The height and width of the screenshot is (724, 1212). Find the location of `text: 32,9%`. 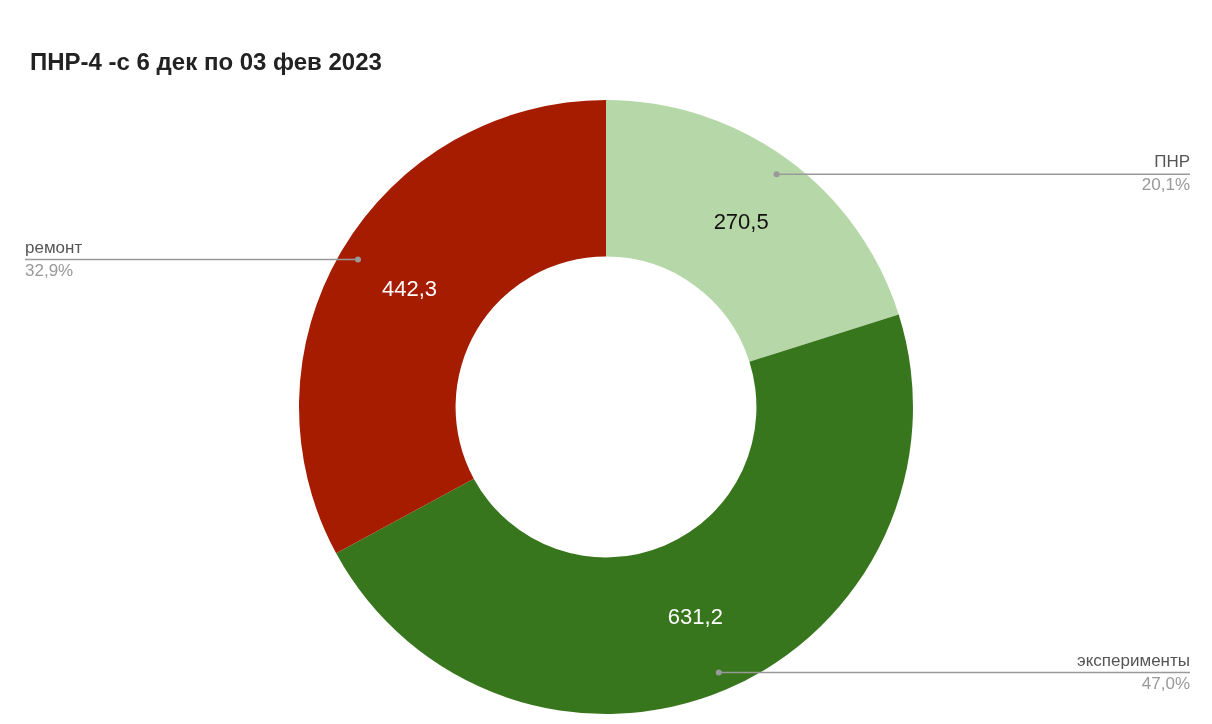

text: 32,9% is located at coordinates (49, 270).